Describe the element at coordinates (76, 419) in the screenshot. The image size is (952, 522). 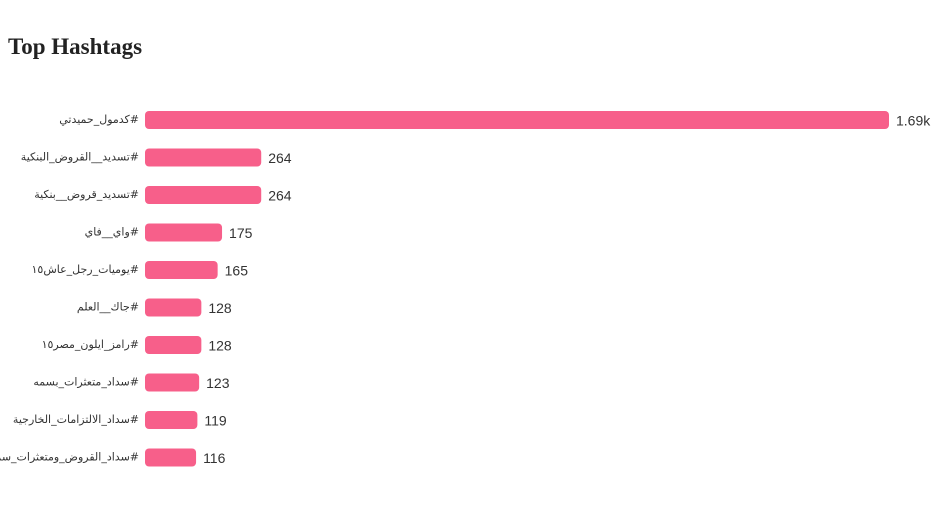
I see `y-tick-label: #سداد_الالتزامات_الخارجية` at that location.